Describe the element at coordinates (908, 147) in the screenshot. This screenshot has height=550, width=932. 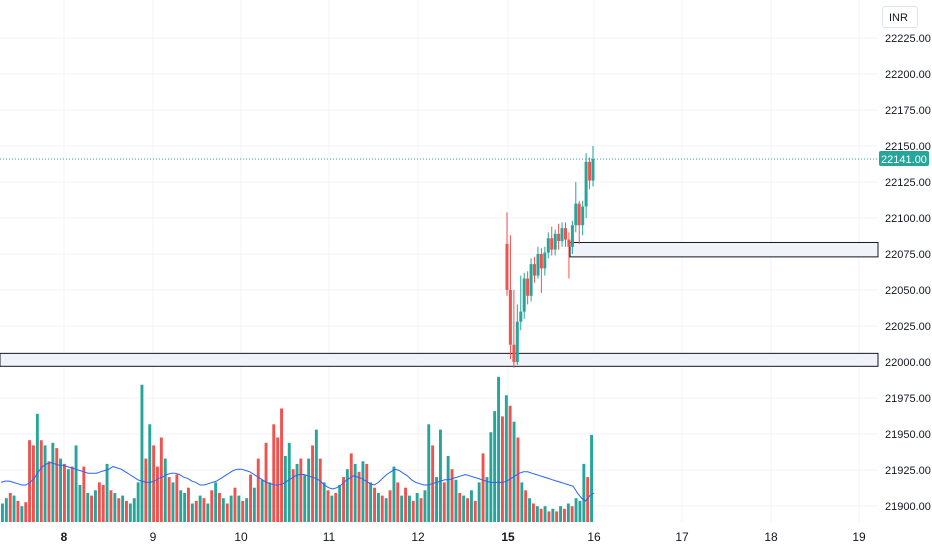
I see `price-tick-label: 22150.00` at that location.